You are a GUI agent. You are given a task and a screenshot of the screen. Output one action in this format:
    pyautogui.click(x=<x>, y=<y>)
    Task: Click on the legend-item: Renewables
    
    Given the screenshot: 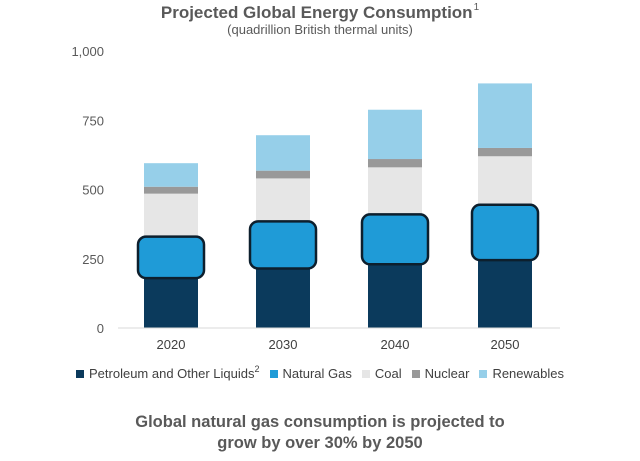 What is the action you would take?
    pyautogui.click(x=521, y=373)
    